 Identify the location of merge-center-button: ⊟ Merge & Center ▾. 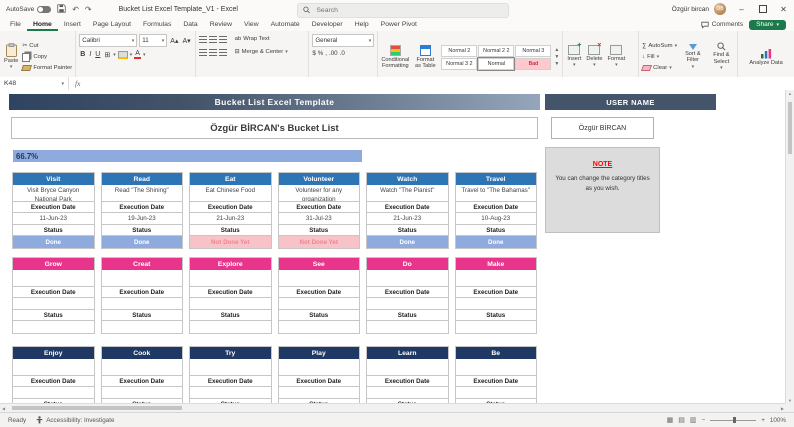
(261, 52).